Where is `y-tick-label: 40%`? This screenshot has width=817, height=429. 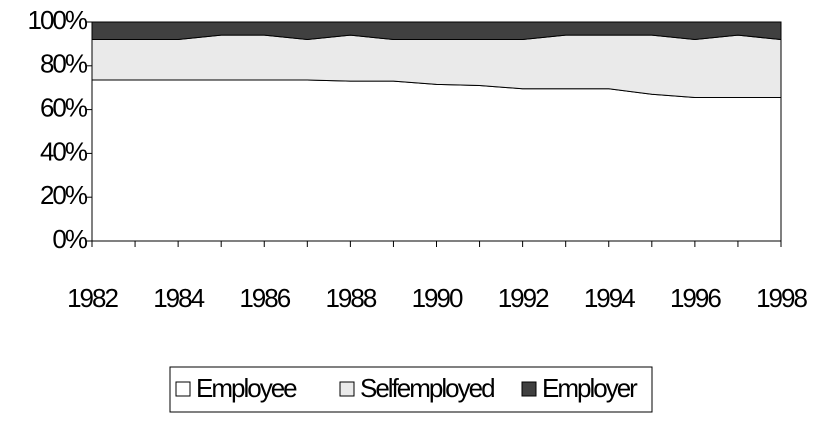 y-tick-label: 40% is located at coordinates (64, 151).